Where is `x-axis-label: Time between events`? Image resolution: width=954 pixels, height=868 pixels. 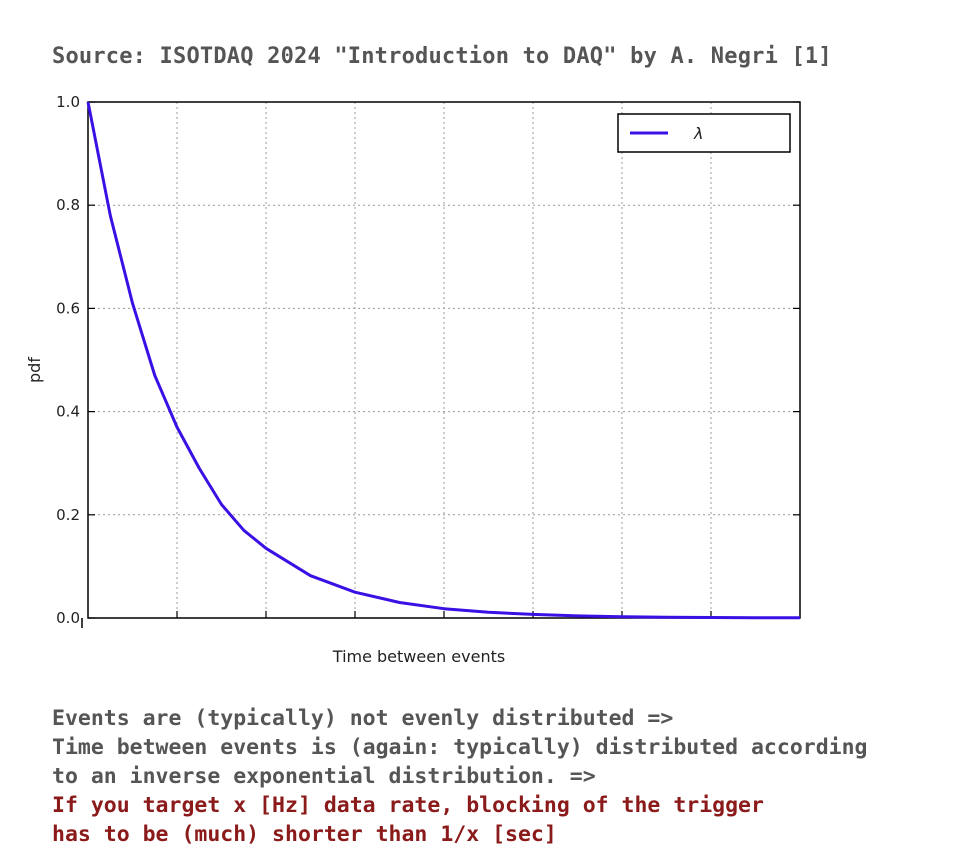 x-axis-label: Time between events is located at coordinates (418, 656).